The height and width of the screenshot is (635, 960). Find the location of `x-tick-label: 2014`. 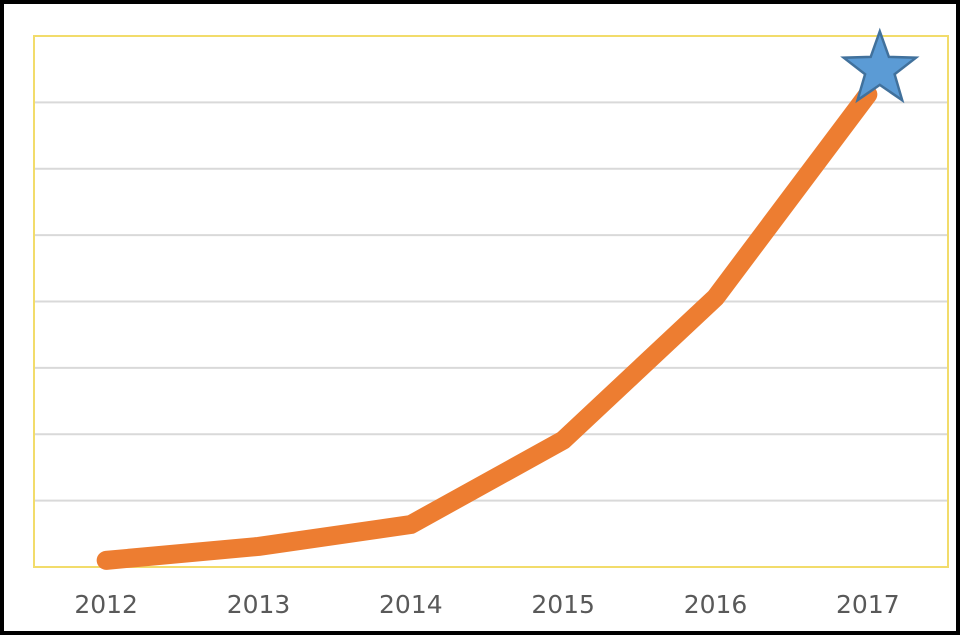

x-tick-label: 2014 is located at coordinates (411, 604).